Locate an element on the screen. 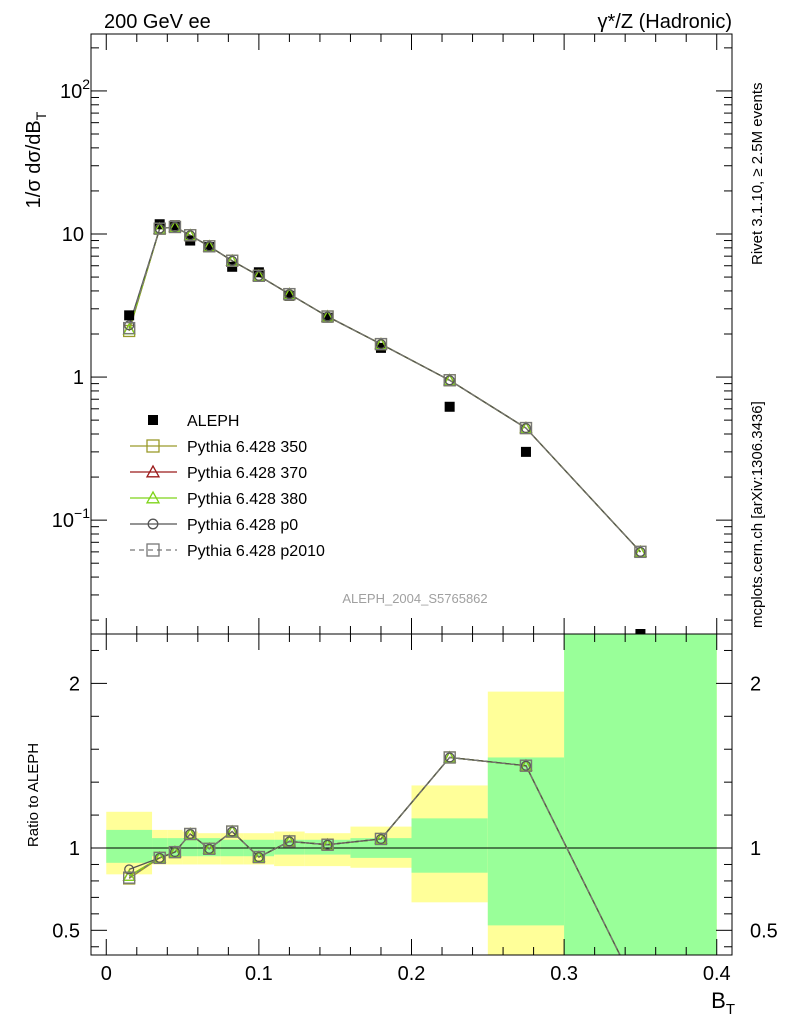  header-left-title: 200 GeV ee is located at coordinates (157, 22).